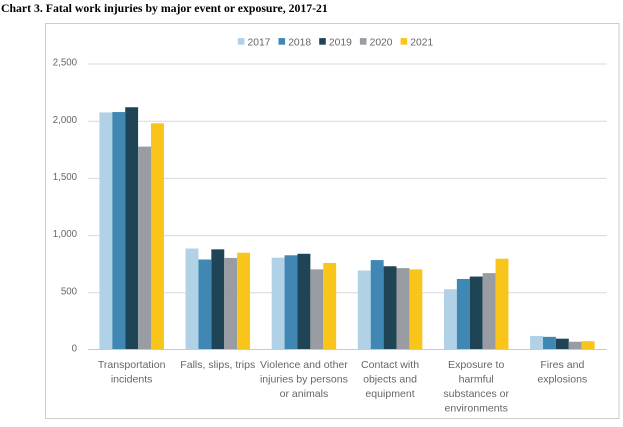 This screenshot has width=623, height=427. Describe the element at coordinates (304, 380) in the screenshot. I see `svg-text: injuries by persons` at that location.